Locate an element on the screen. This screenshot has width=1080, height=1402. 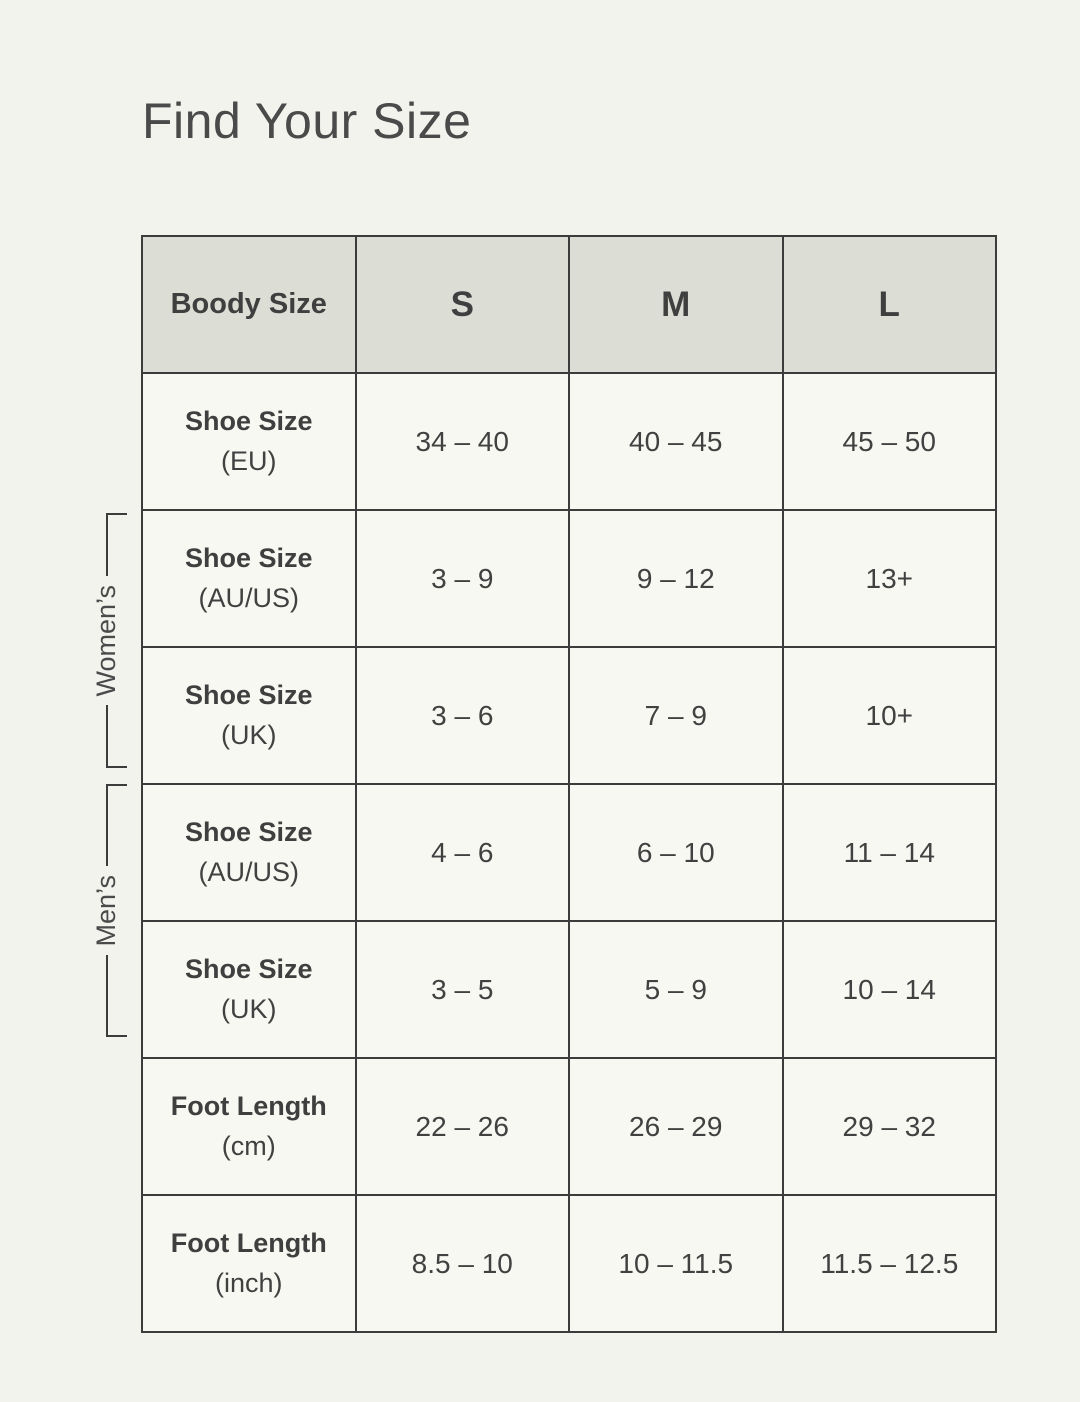
row-header: Shoe Size (EU) is located at coordinates (249, 441).